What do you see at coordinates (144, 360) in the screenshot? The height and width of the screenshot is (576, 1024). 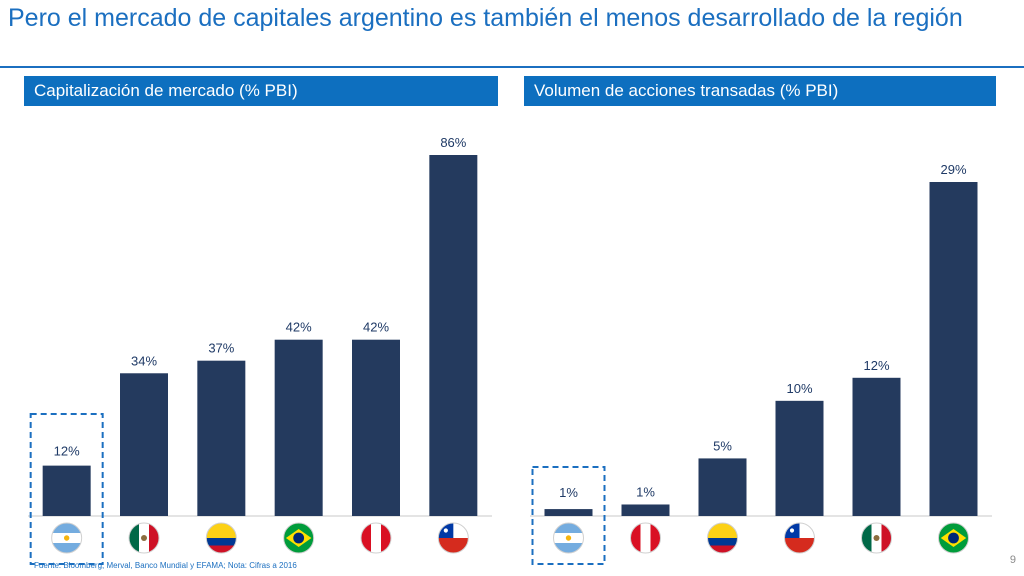 I see `left-chart-value-label: 34%` at bounding box center [144, 360].